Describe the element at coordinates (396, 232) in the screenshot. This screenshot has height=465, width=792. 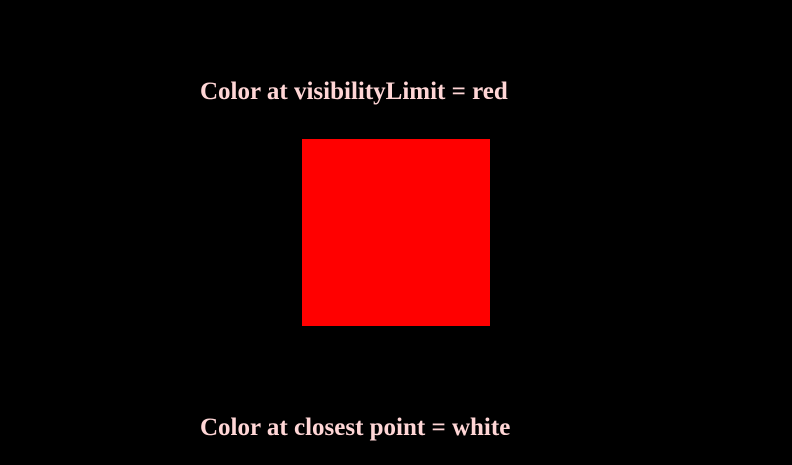
I see `red-square` at that location.